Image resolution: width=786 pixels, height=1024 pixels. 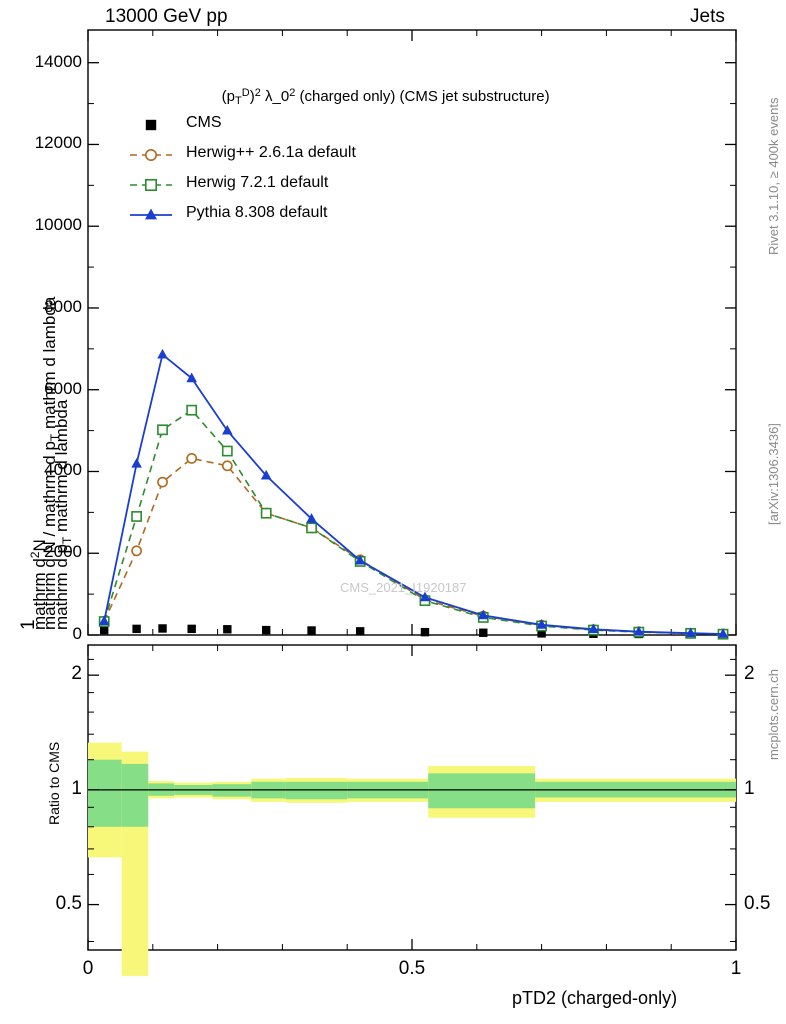 I want to click on legend-label: CMS, so click(x=204, y=122).